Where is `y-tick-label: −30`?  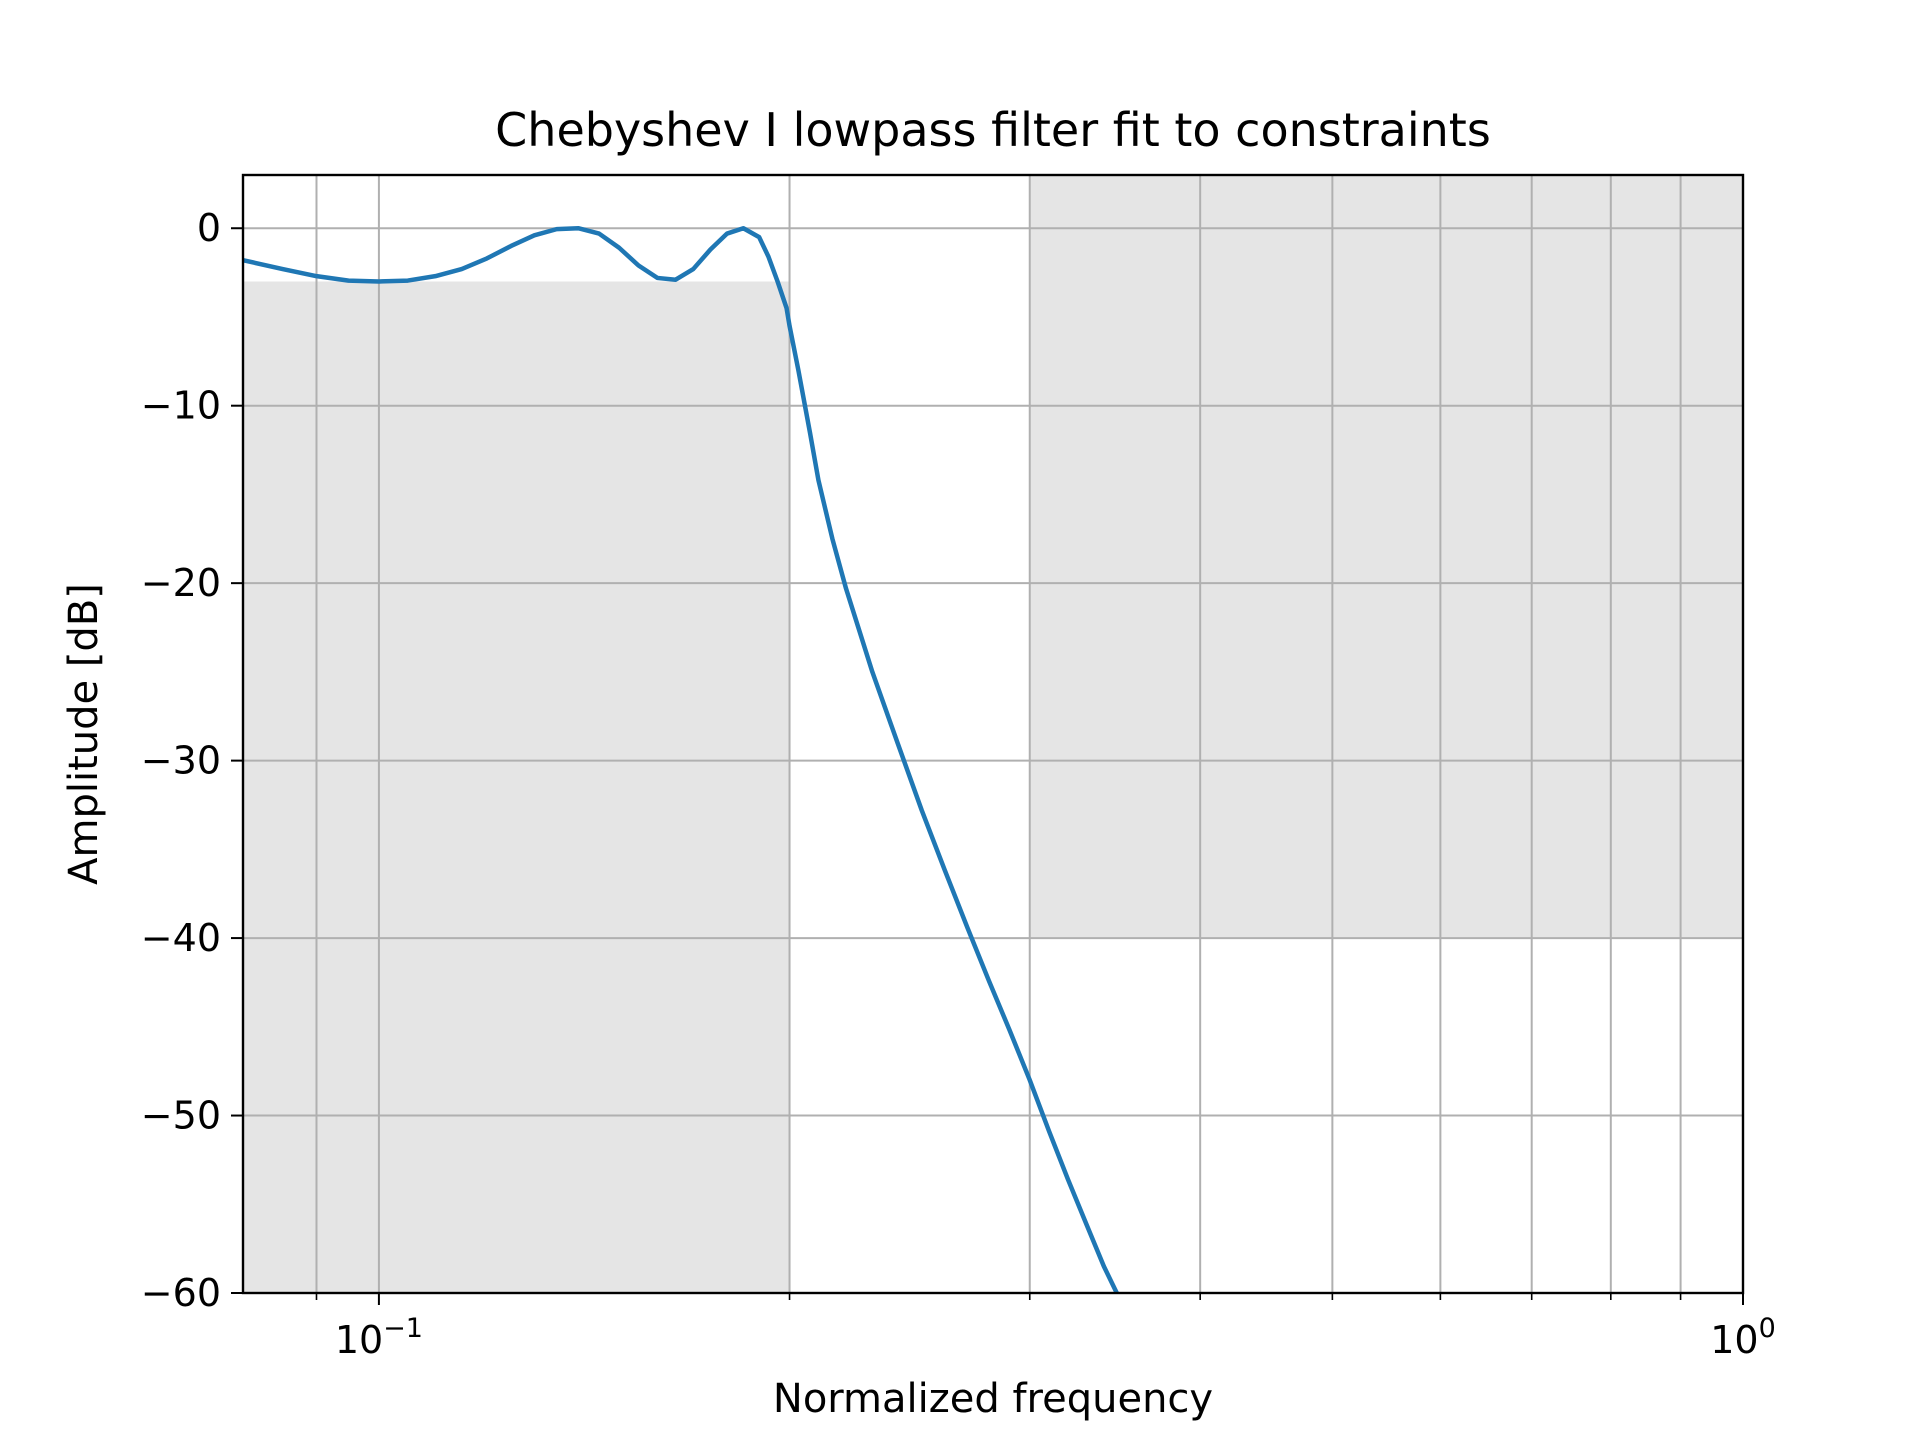
y-tick-label: −30 is located at coordinates (181, 761).